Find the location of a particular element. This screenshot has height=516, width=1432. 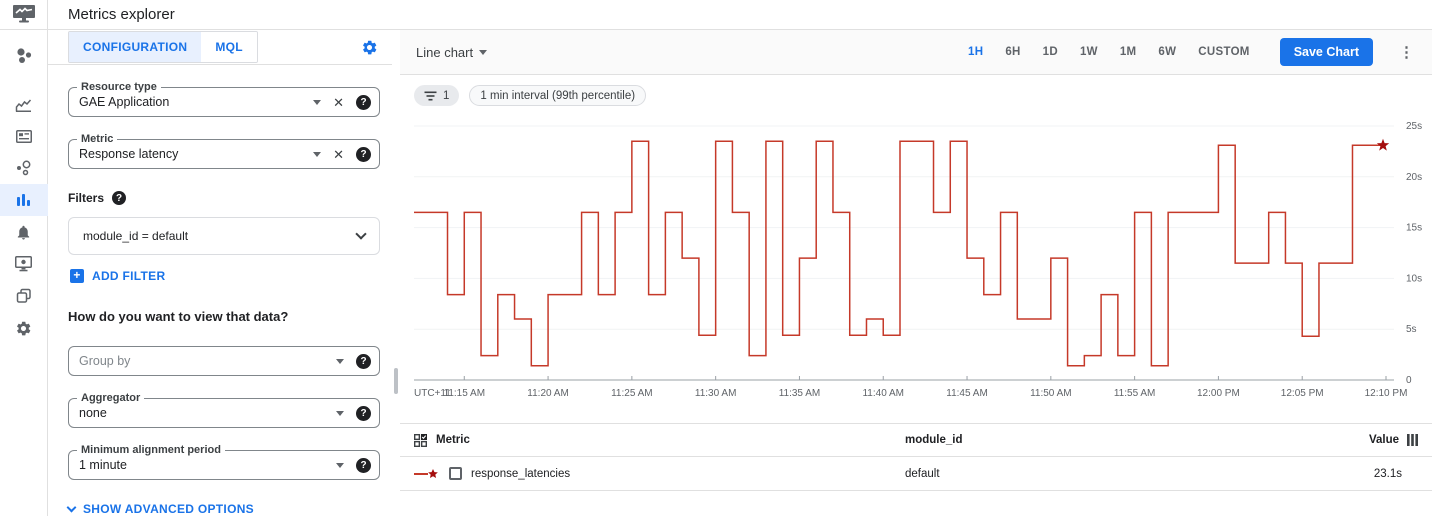

svg-text: 11:30 AM is located at coordinates (716, 393).